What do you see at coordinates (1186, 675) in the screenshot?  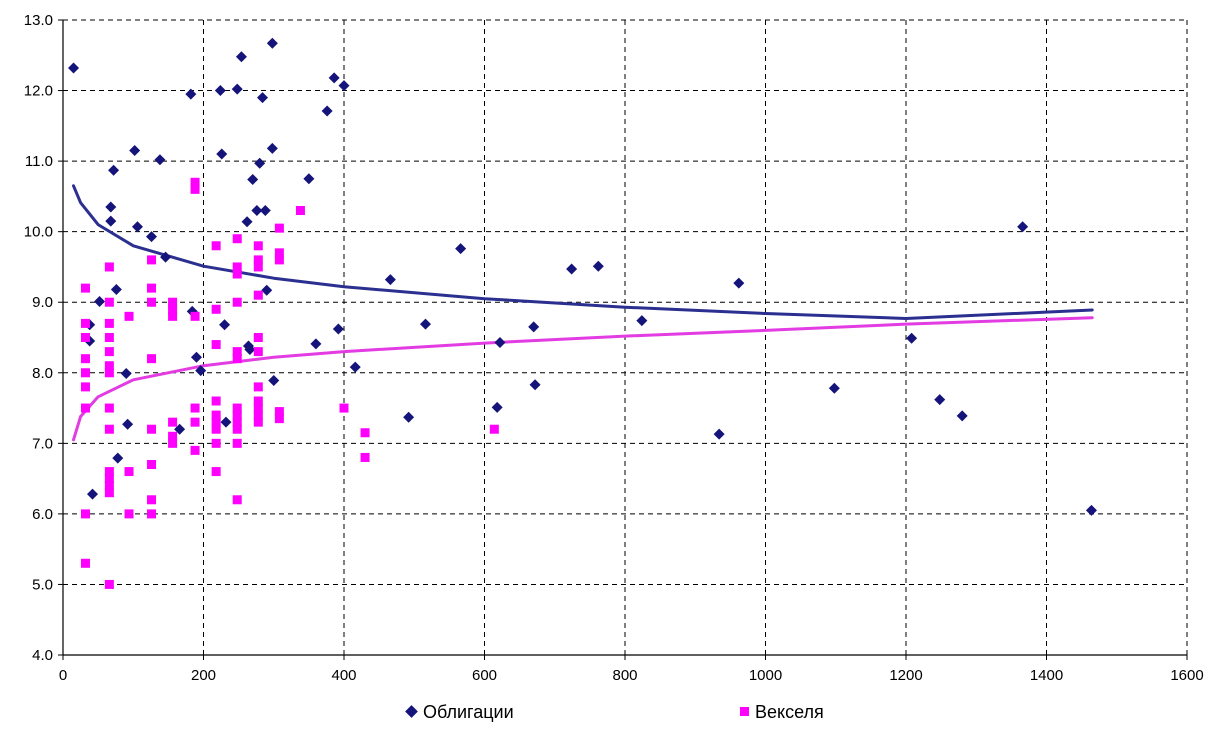 I see `x-tick-label: 1600` at bounding box center [1186, 675].